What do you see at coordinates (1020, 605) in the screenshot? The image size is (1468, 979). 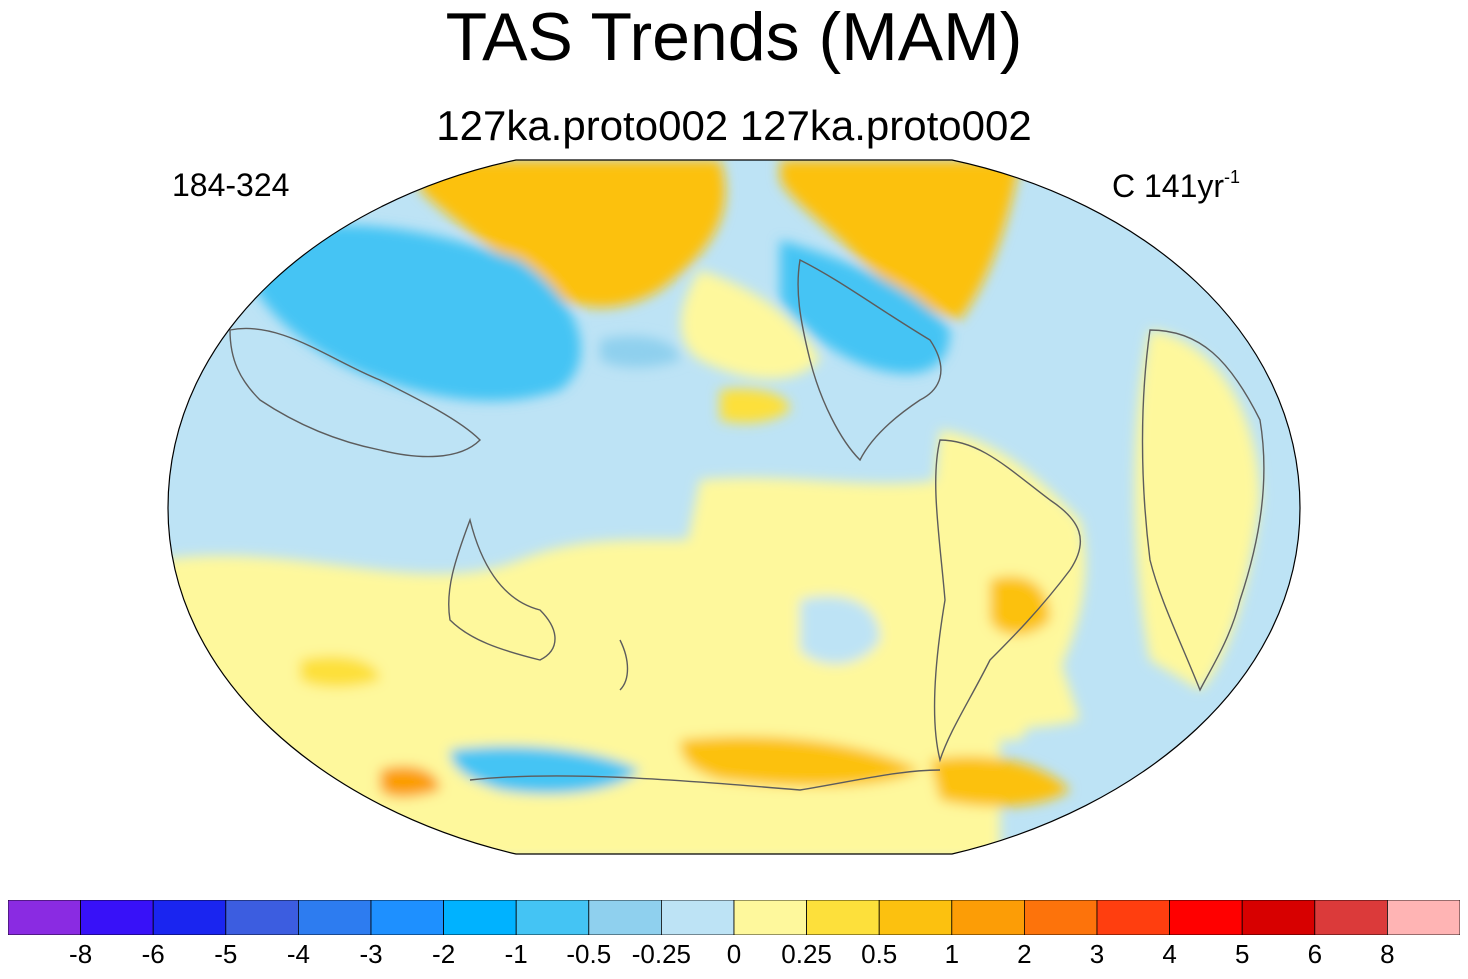 I see `region-brazil-warm` at bounding box center [1020, 605].